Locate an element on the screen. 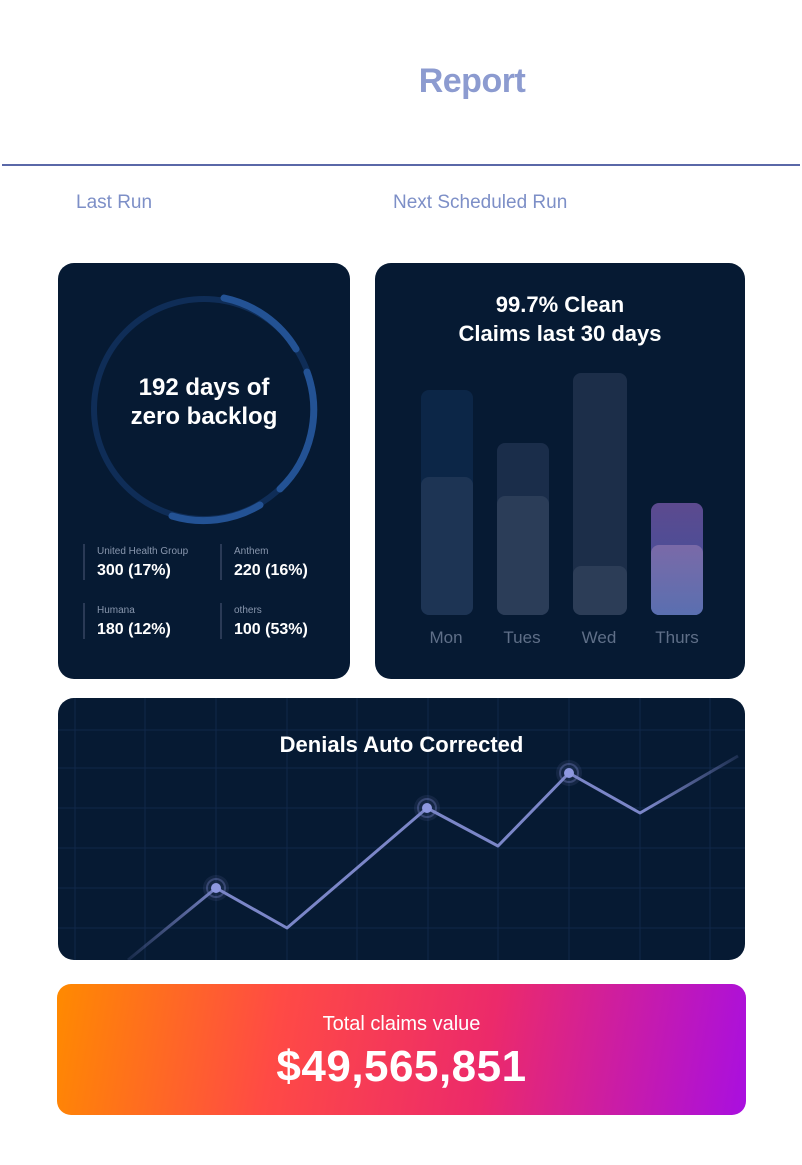 The width and height of the screenshot is (802, 1165). header-divider is located at coordinates (401, 165).